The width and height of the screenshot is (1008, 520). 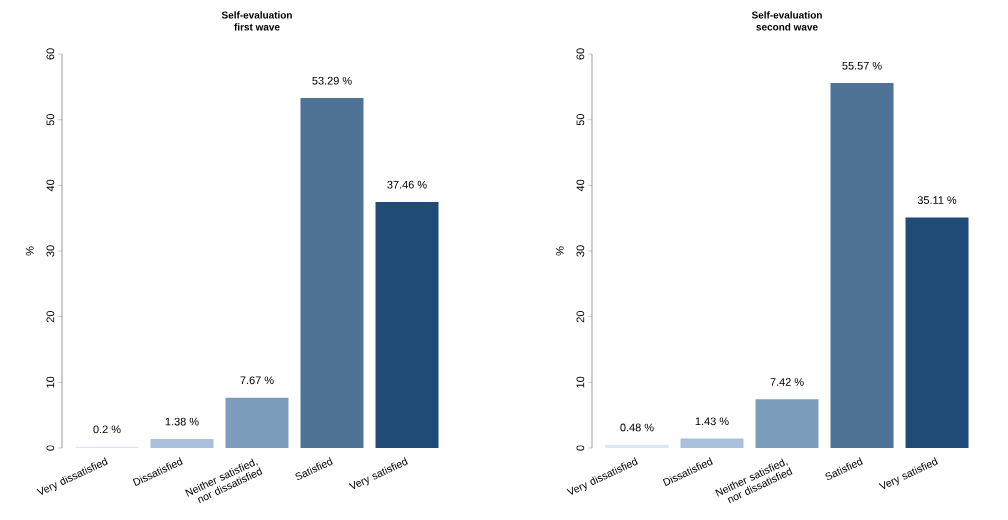 What do you see at coordinates (257, 27) in the screenshot?
I see `chart-subtitle: first wave` at bounding box center [257, 27].